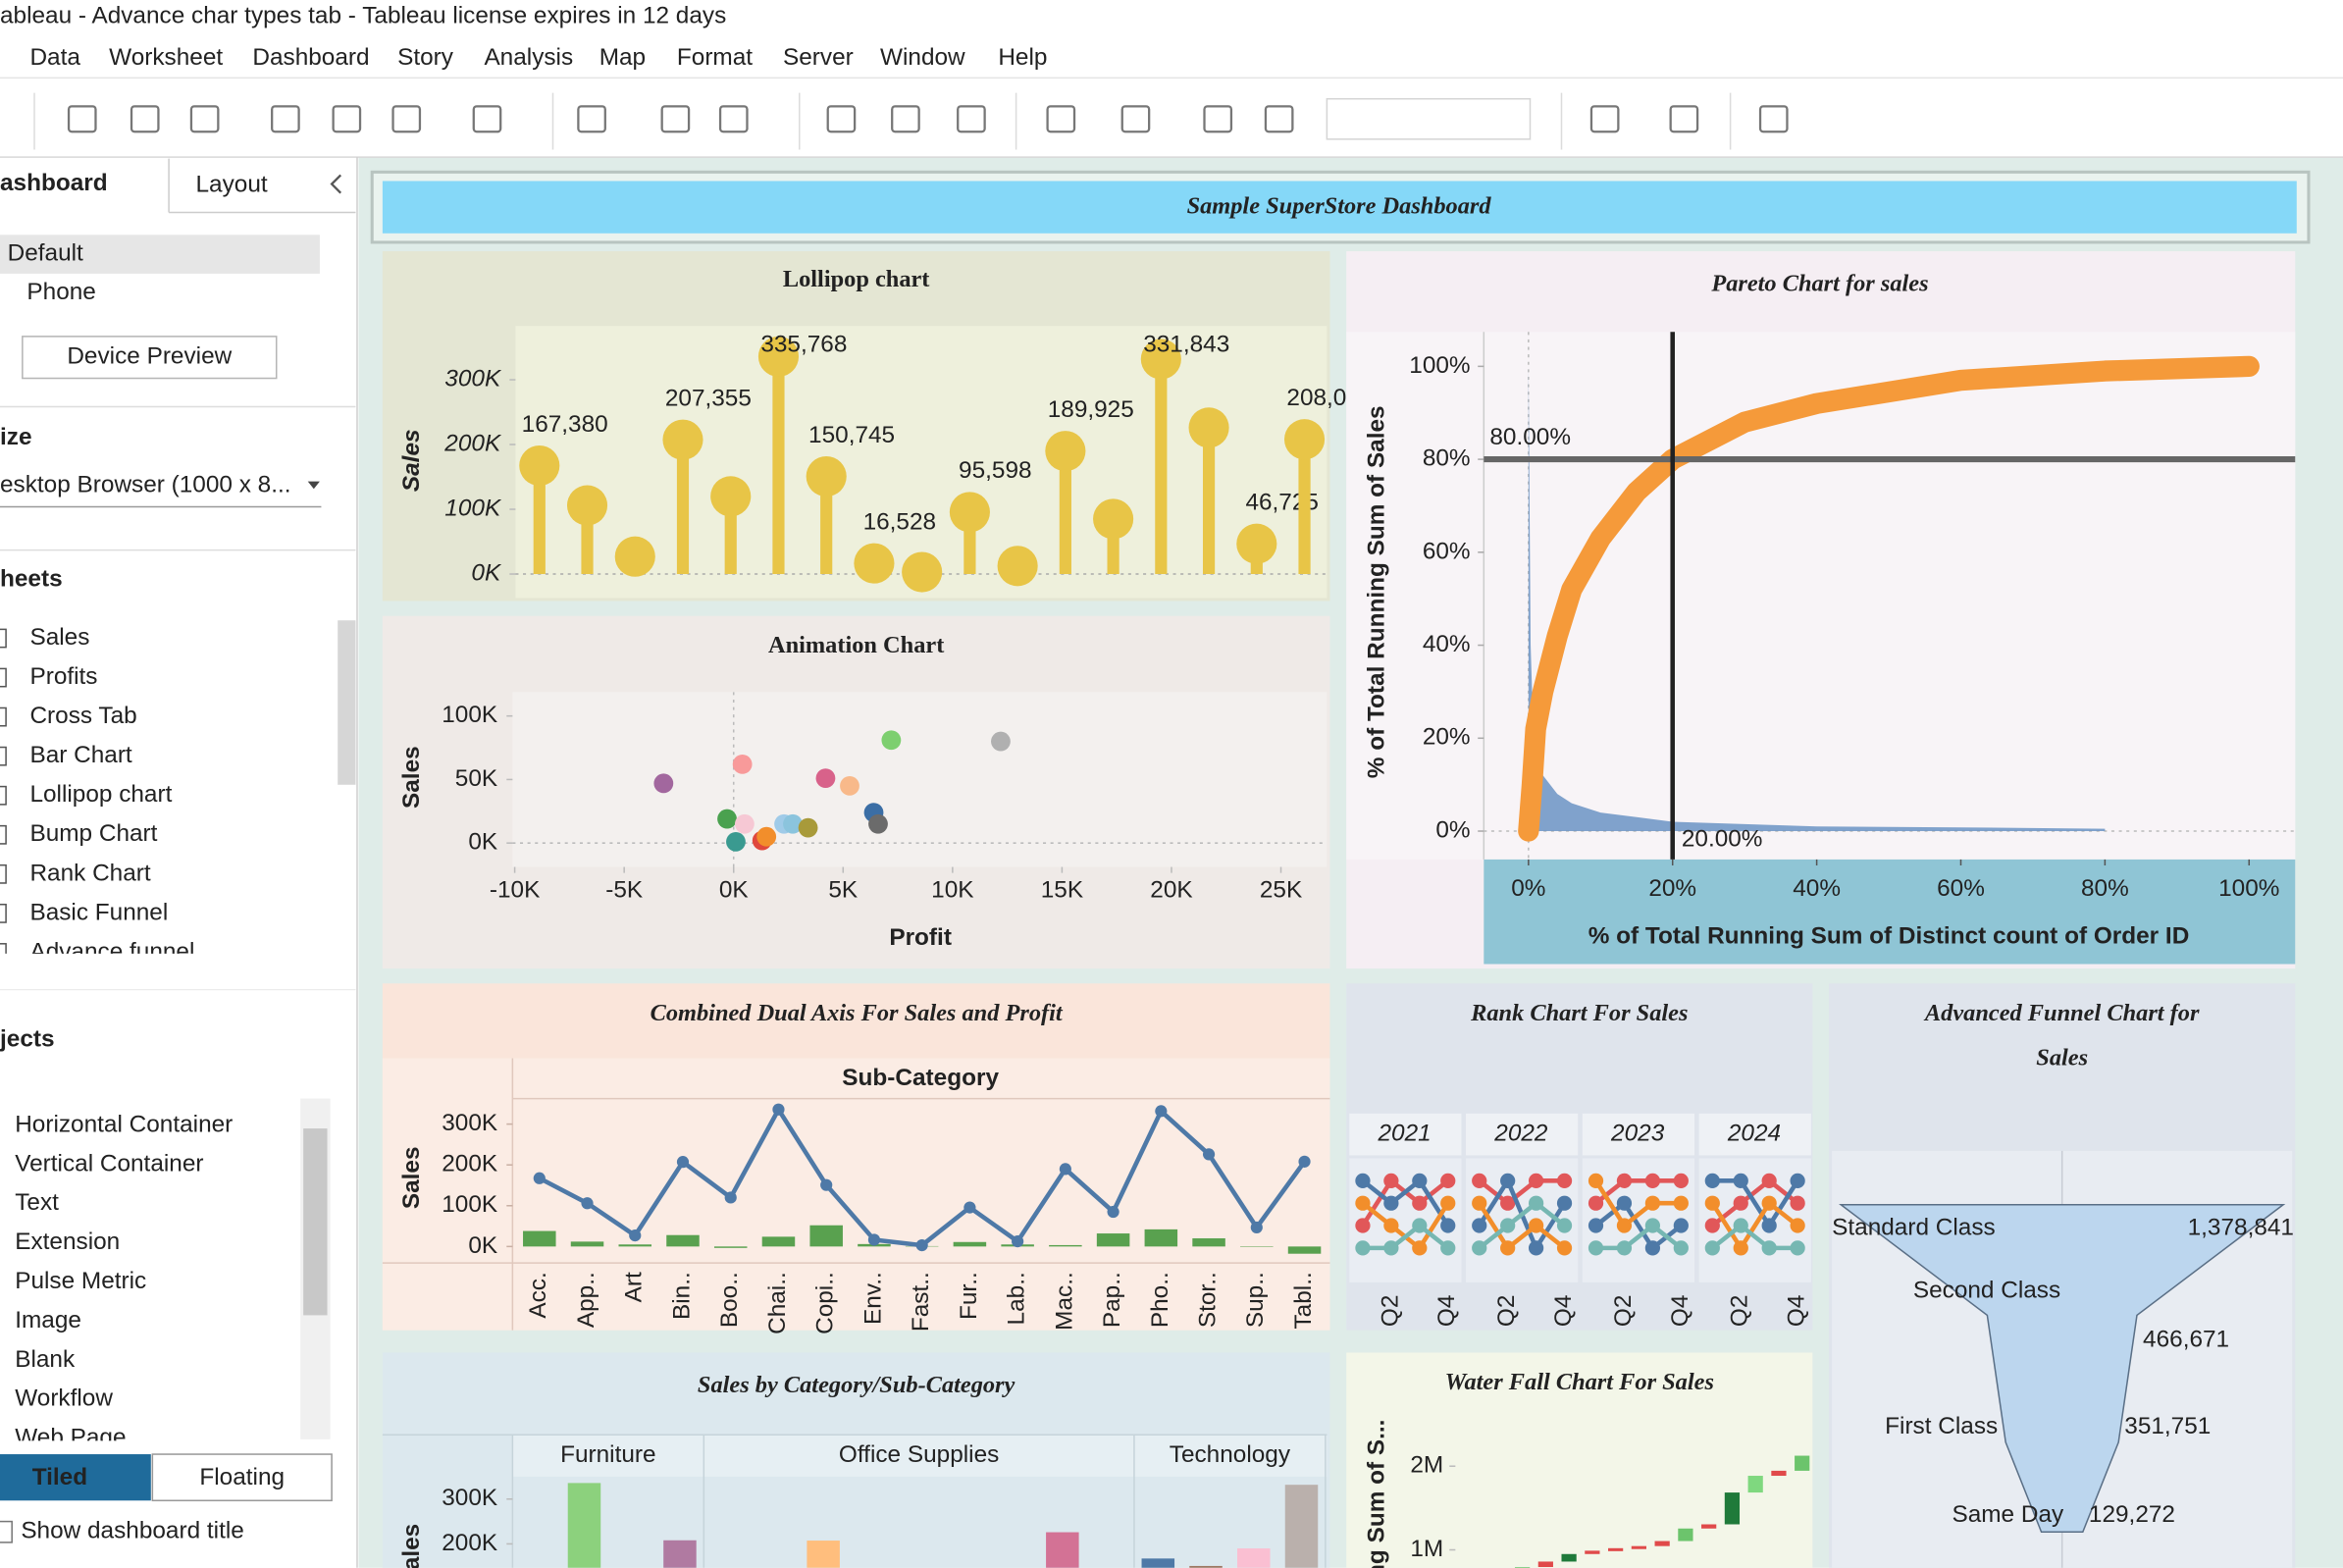  I want to click on section-heading: jects, so click(28, 1039).